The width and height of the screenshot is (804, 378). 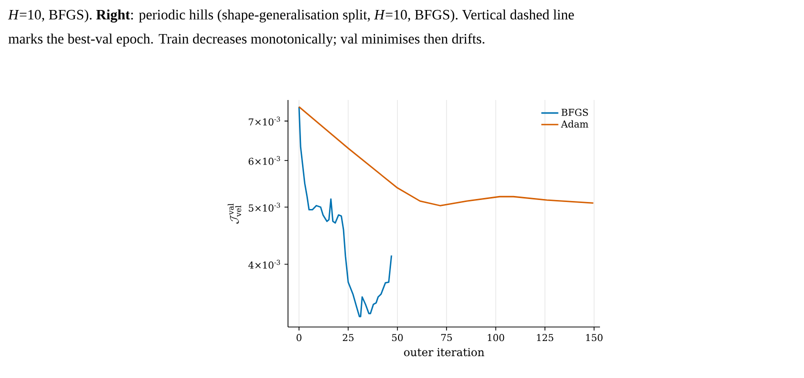 I want to click on x-tick-label: 100, so click(x=496, y=338).